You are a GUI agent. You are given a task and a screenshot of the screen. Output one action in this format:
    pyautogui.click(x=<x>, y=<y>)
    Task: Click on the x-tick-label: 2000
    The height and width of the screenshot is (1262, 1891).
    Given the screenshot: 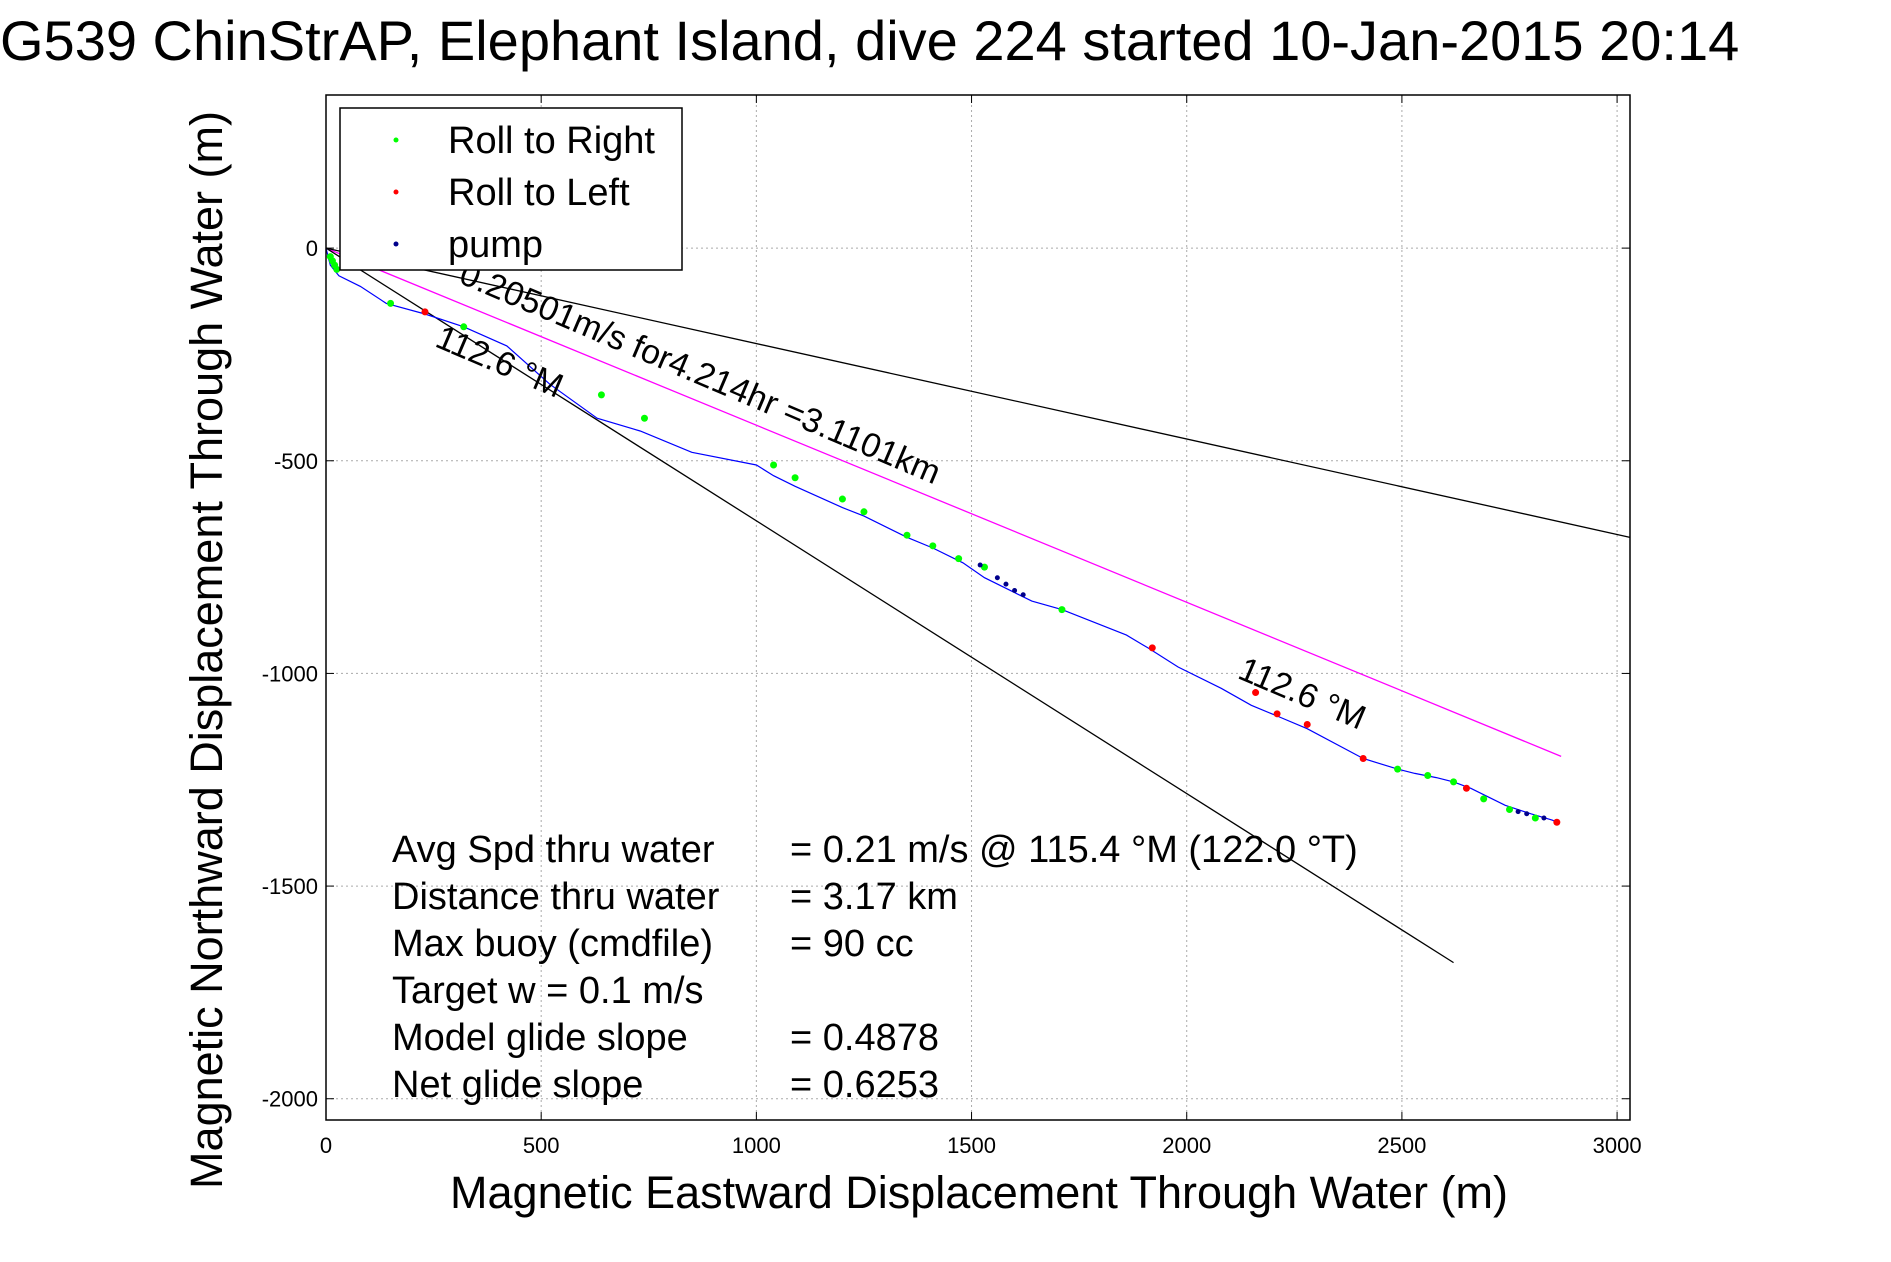 What is the action you would take?
    pyautogui.click(x=1186, y=1145)
    